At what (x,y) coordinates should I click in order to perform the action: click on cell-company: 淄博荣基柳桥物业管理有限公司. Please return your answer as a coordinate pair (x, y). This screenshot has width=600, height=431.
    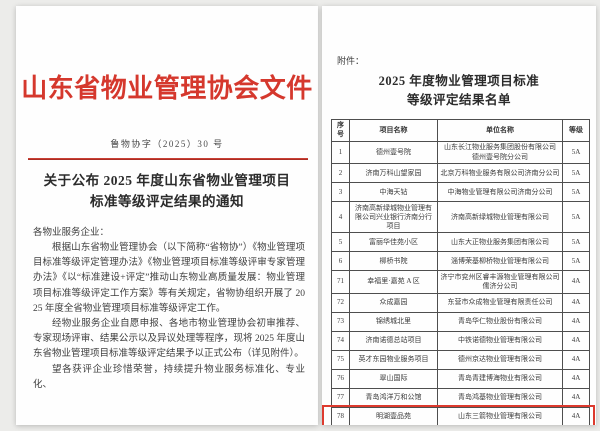
    Looking at the image, I should click on (500, 261).